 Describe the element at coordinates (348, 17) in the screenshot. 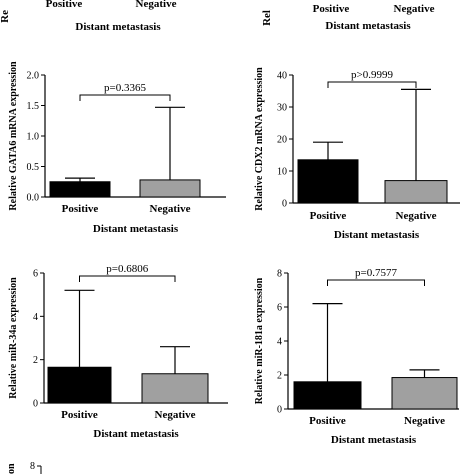

I see `top-partial-right: Rel Positive Negative Distant metastasis` at that location.